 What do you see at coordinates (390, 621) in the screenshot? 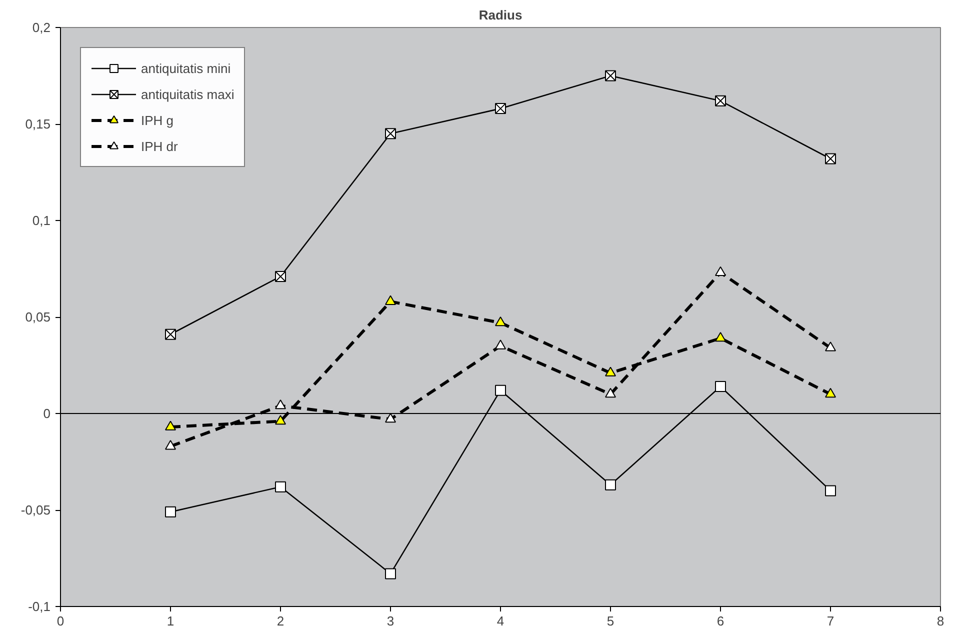
I see `x-tick-label: 3` at bounding box center [390, 621].